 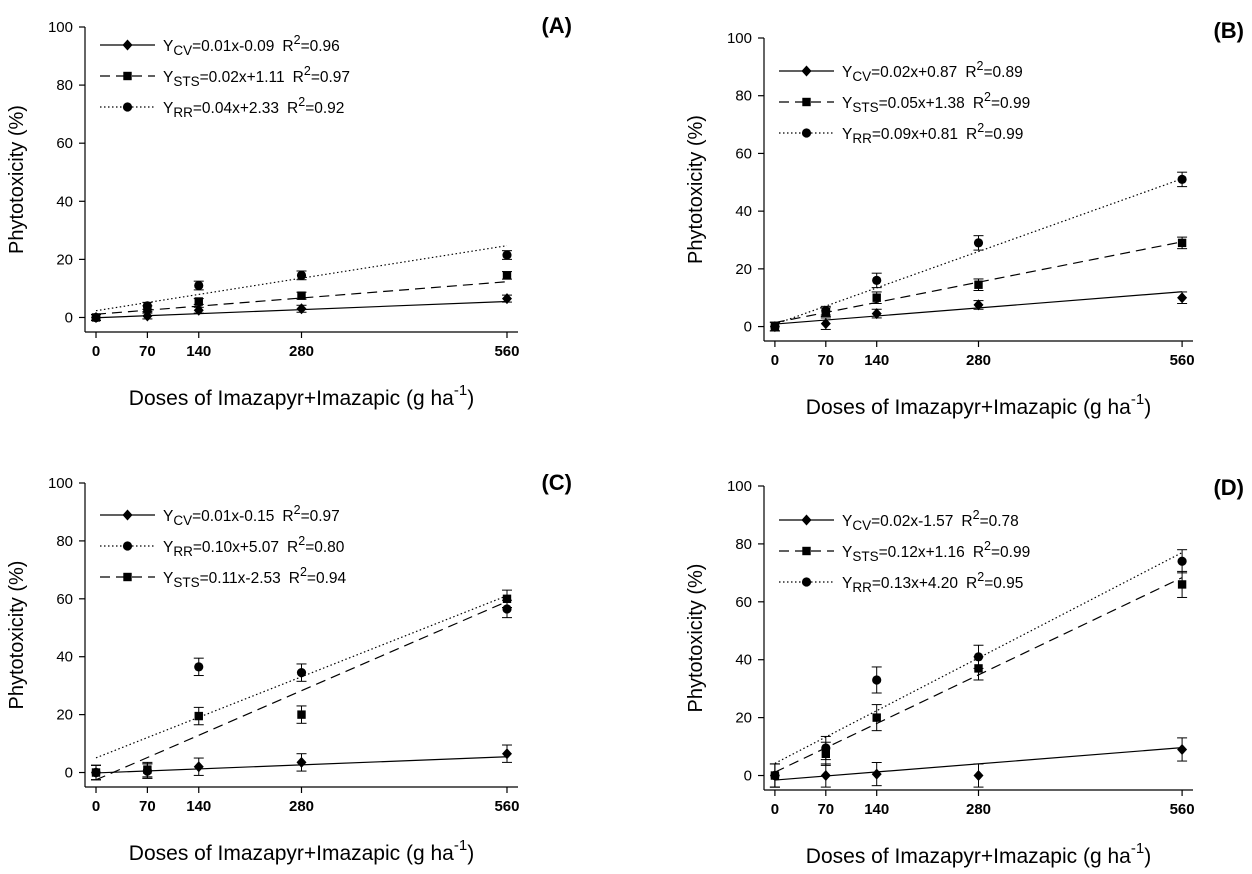 I want to click on legend-label: YCV=0.01x-0.15 R2=0.97, so click(x=251, y=515).